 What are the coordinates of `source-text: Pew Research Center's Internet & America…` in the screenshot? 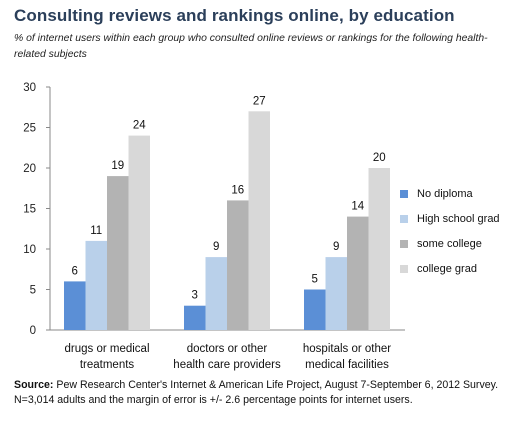 It's located at (256, 392).